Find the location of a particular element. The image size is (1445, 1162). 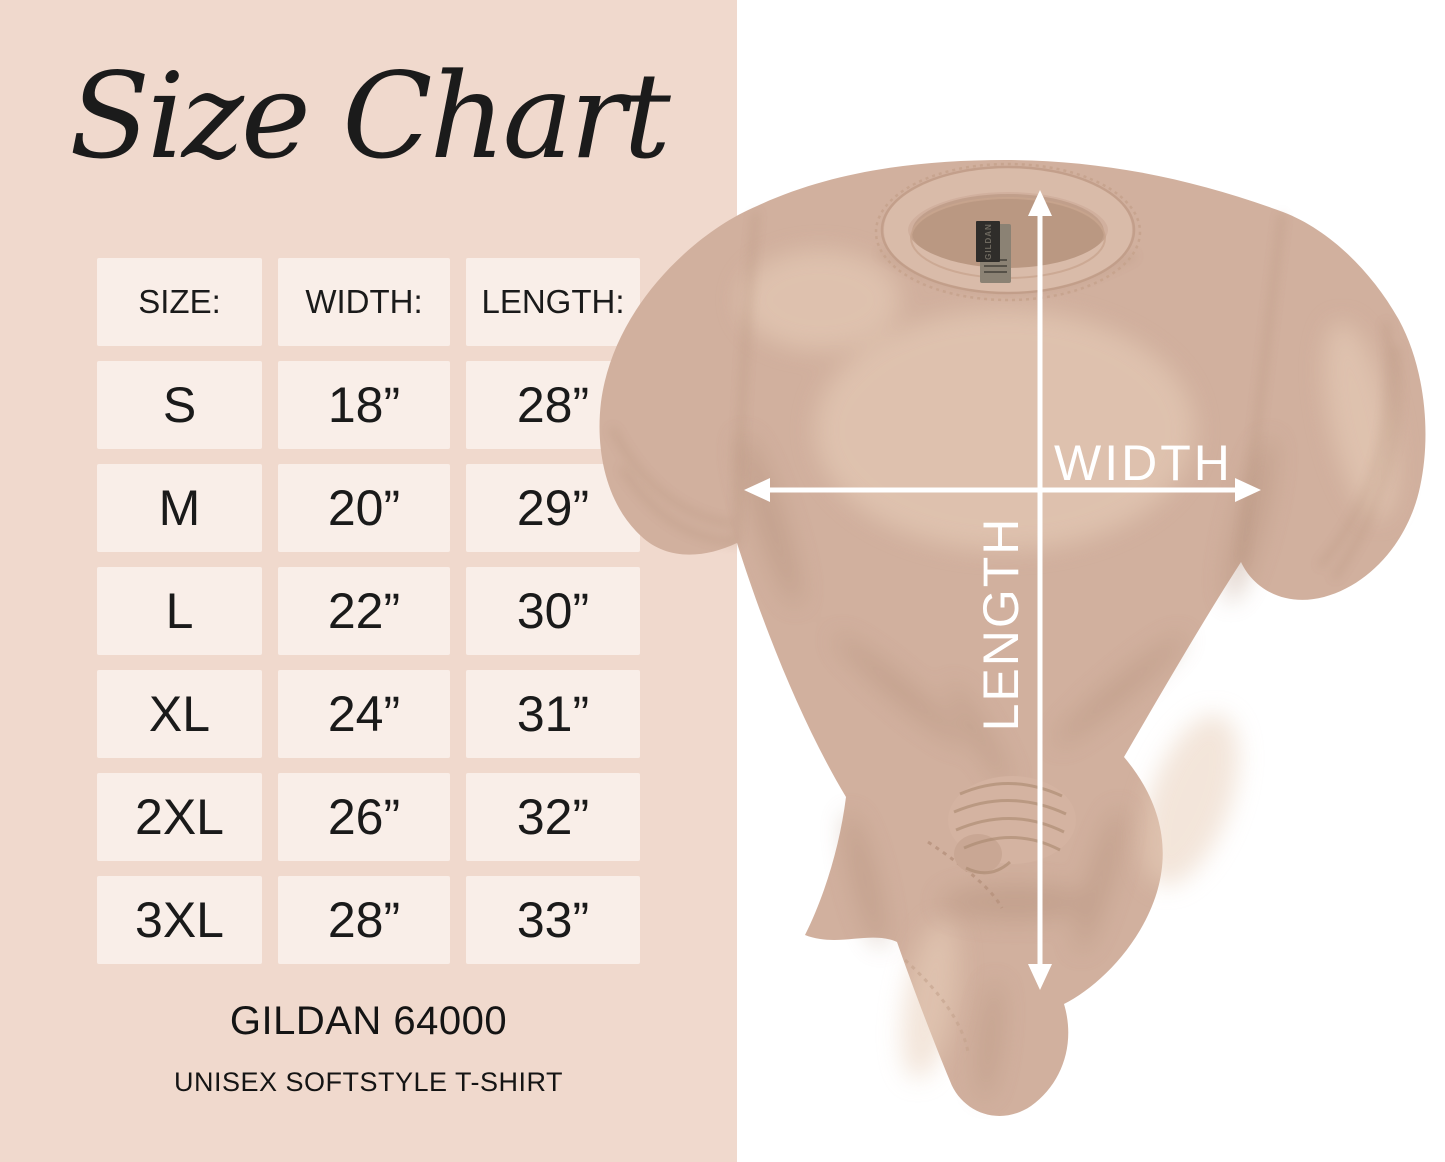

table-cell-width: 24” is located at coordinates (364, 714).